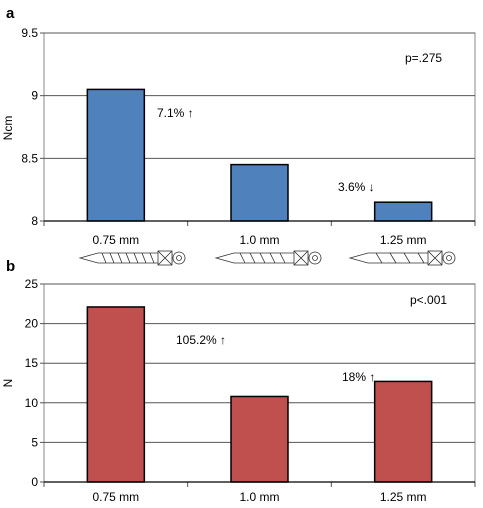 The width and height of the screenshot is (483, 508). I want to click on panel-label-a: a, so click(10, 13).